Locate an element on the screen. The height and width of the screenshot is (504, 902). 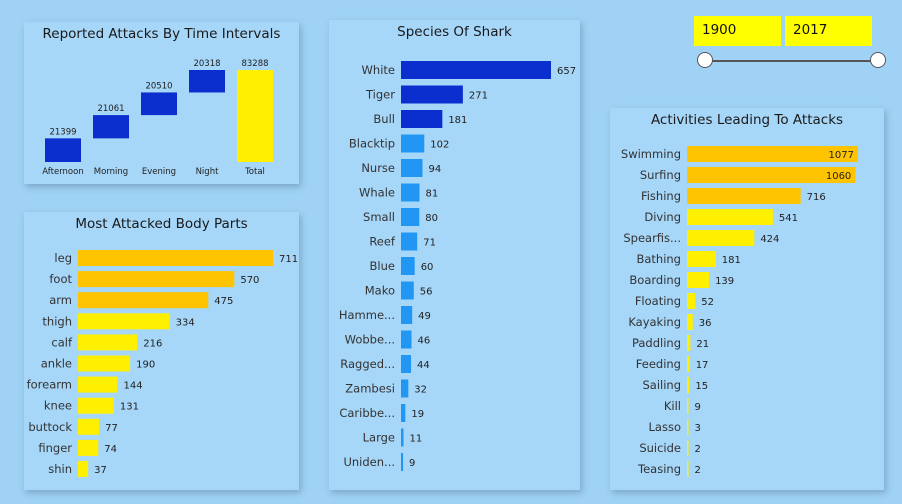
time-value-label: 20318 is located at coordinates (206, 64).